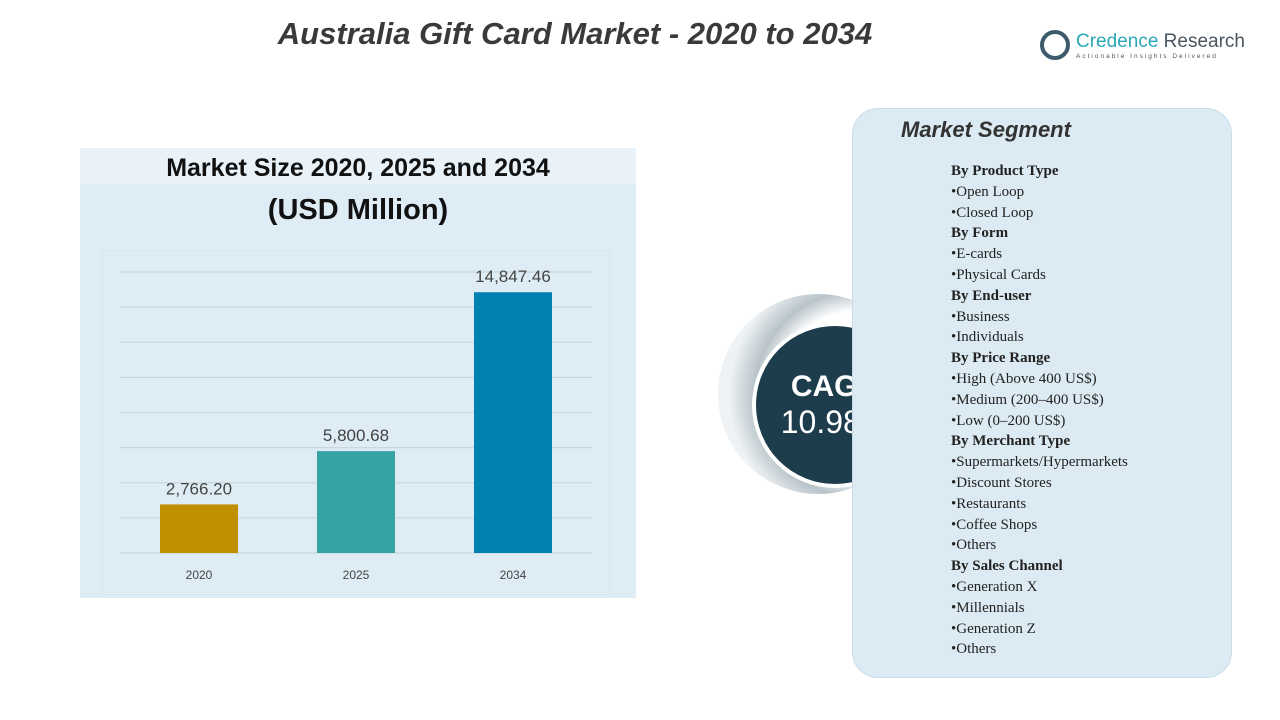 The image size is (1280, 720). Describe the element at coordinates (1039, 462) in the screenshot. I see `segment-item: •Supermarkets/Hypermarkets` at that location.